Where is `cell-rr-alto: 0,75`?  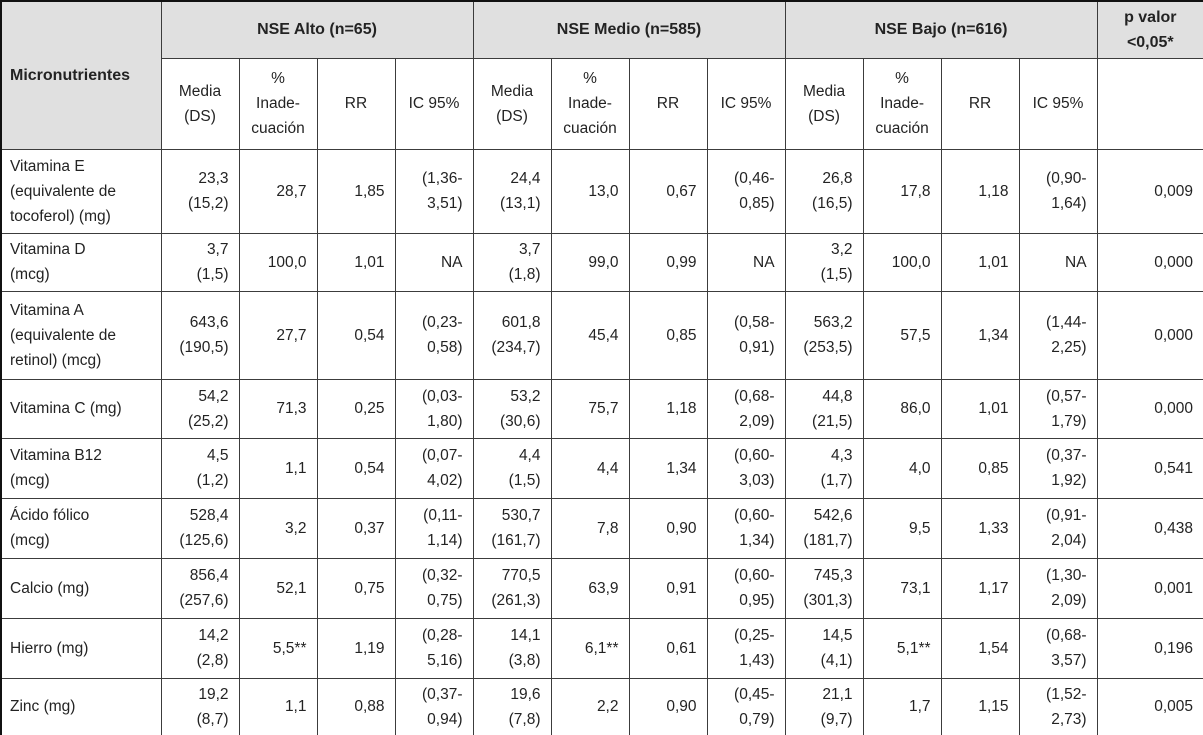
cell-rr-alto: 0,75 is located at coordinates (356, 588).